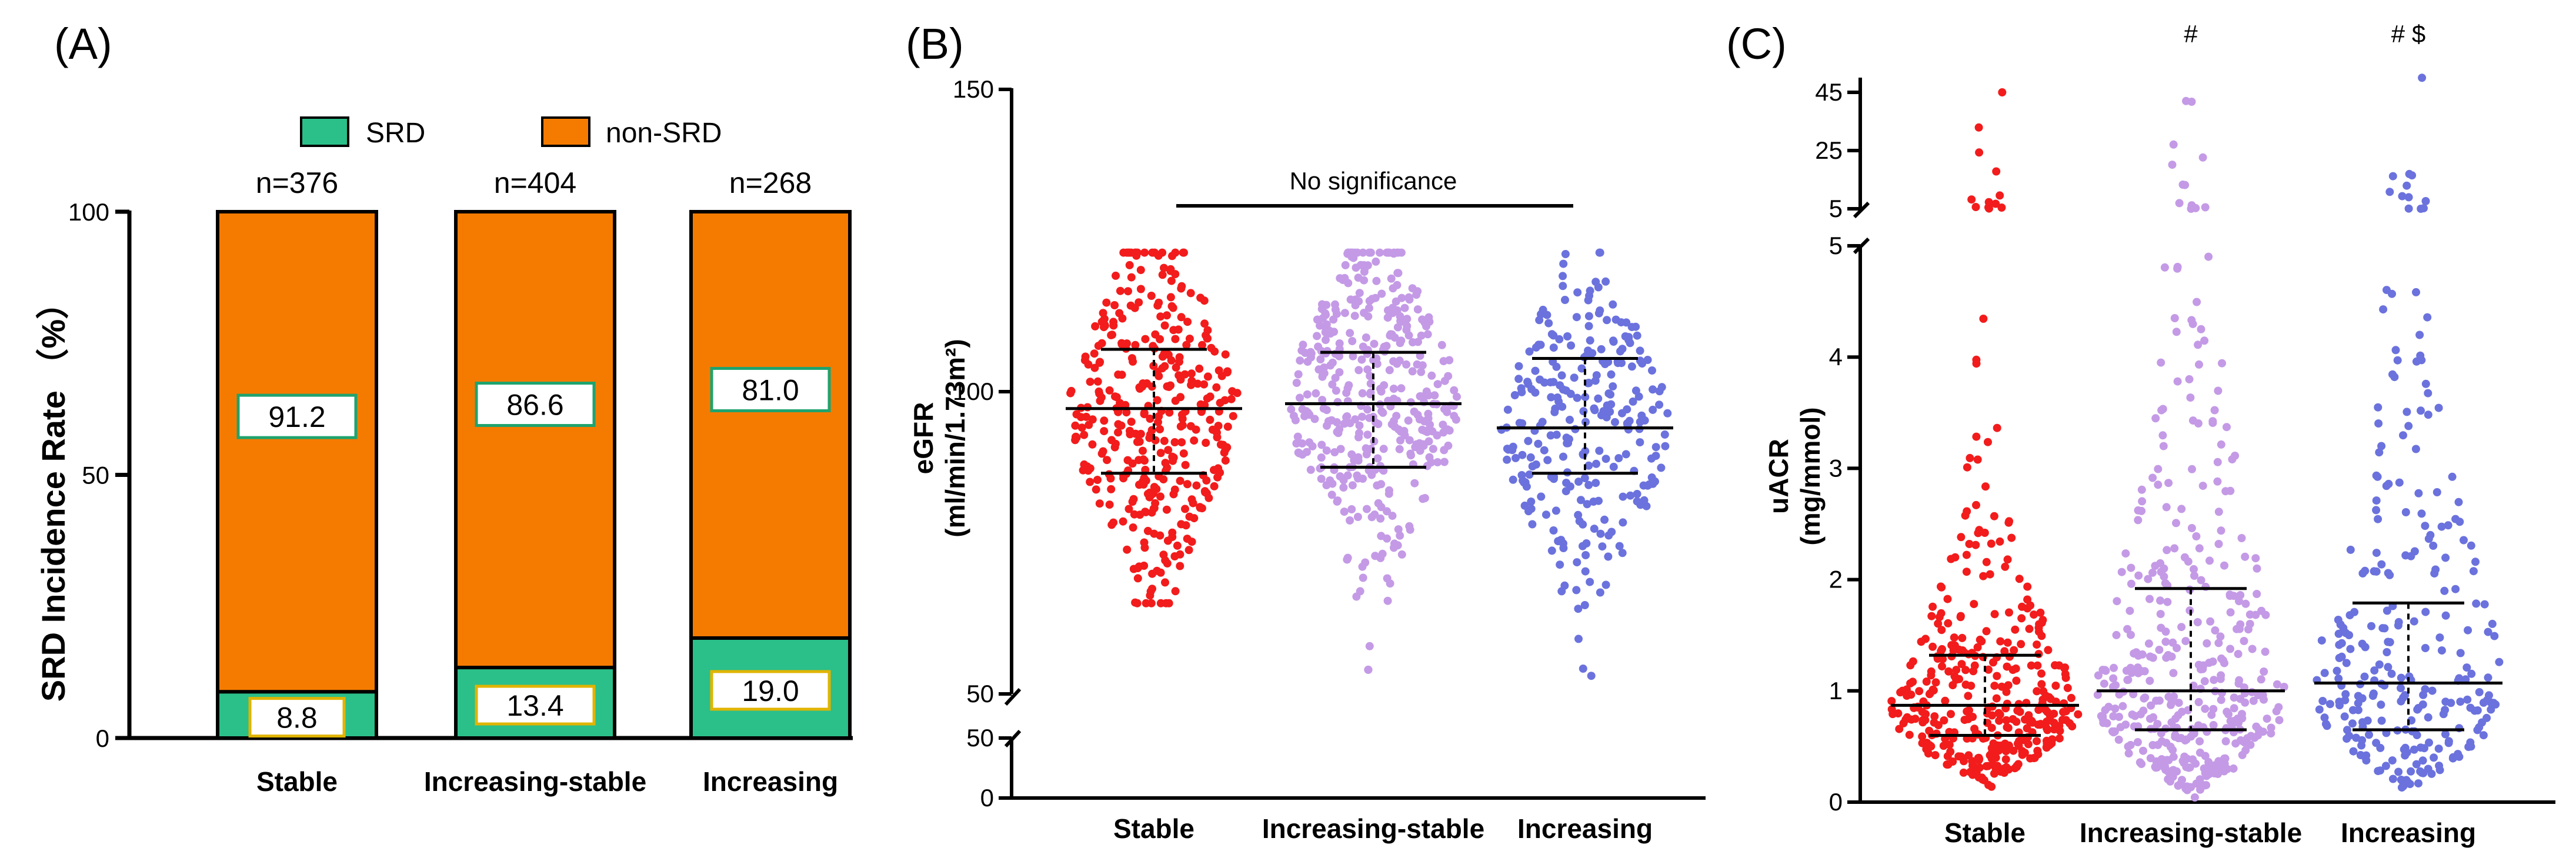 This screenshot has width=2576, height=868. I want to click on y-tick-label: 3, so click(1836, 468).